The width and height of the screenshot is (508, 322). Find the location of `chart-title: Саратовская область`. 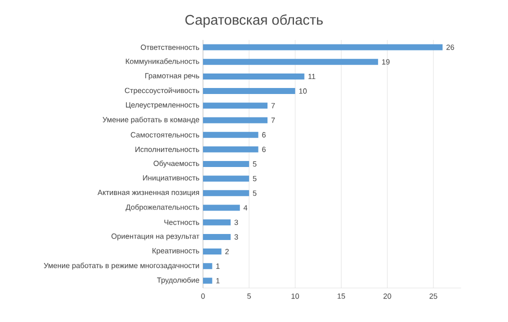

chart-title: Саратовская область is located at coordinates (254, 21).